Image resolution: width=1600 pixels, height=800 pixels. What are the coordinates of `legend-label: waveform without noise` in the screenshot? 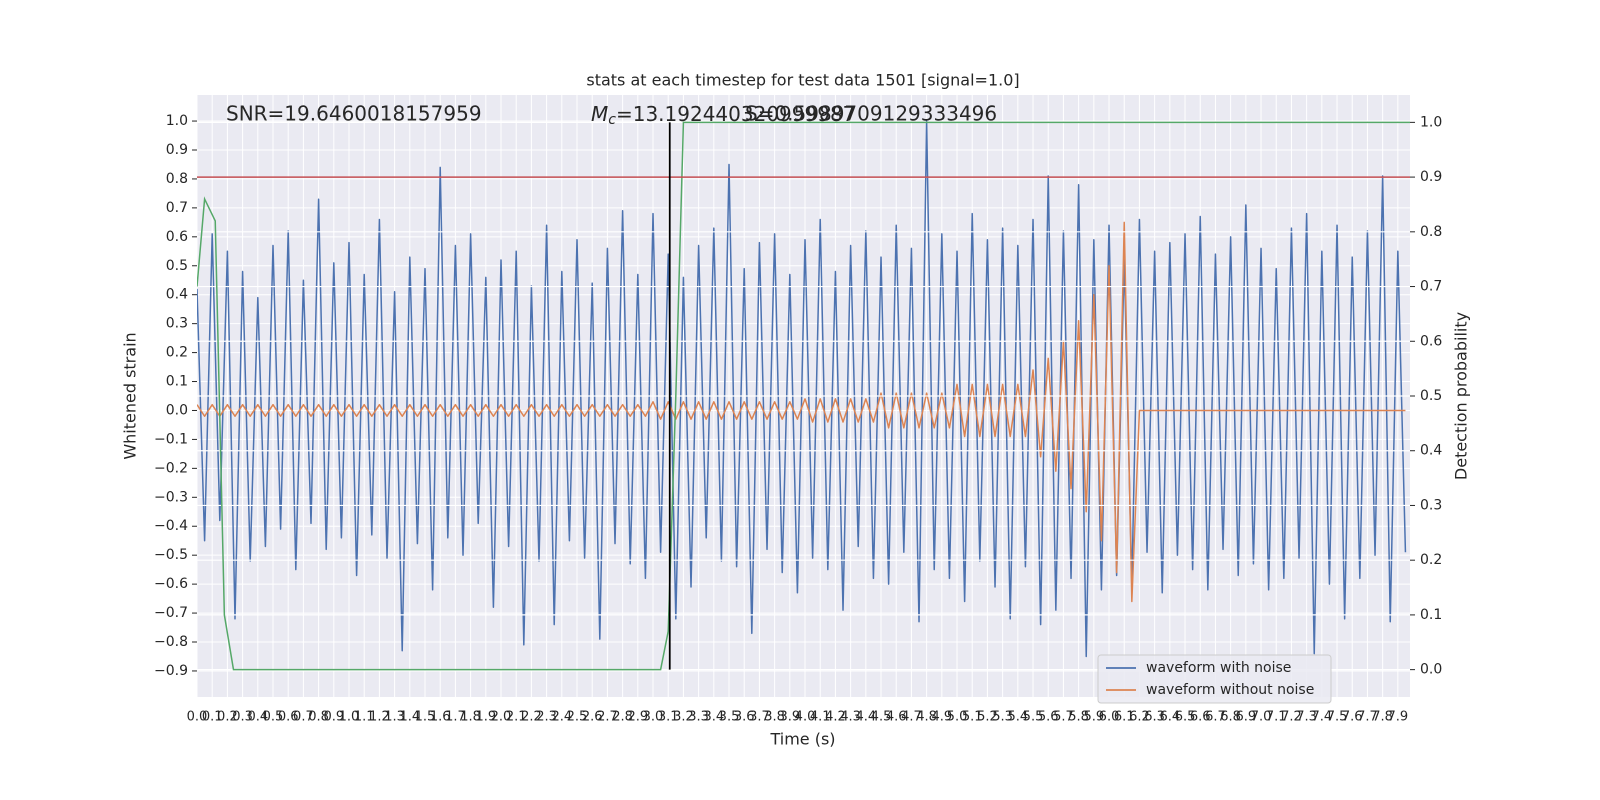 It's located at (1230, 690).